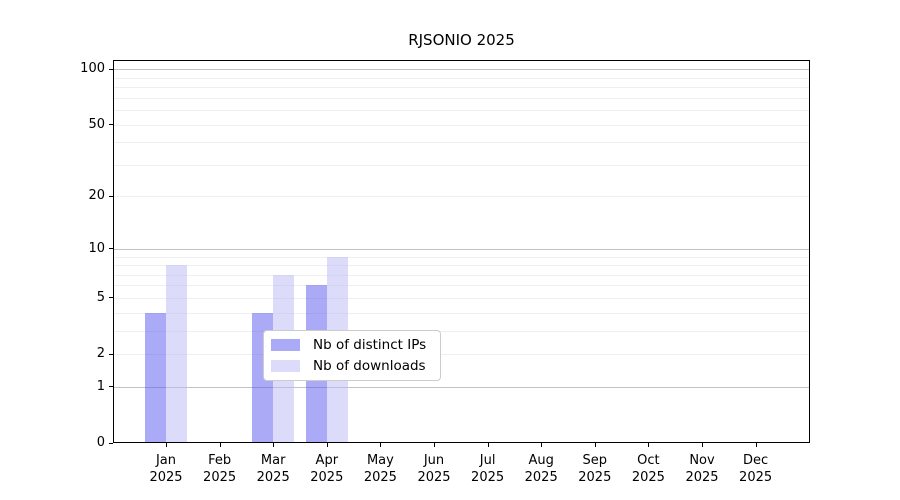  What do you see at coordinates (96, 196) in the screenshot?
I see `y-tick-label: 20` at bounding box center [96, 196].